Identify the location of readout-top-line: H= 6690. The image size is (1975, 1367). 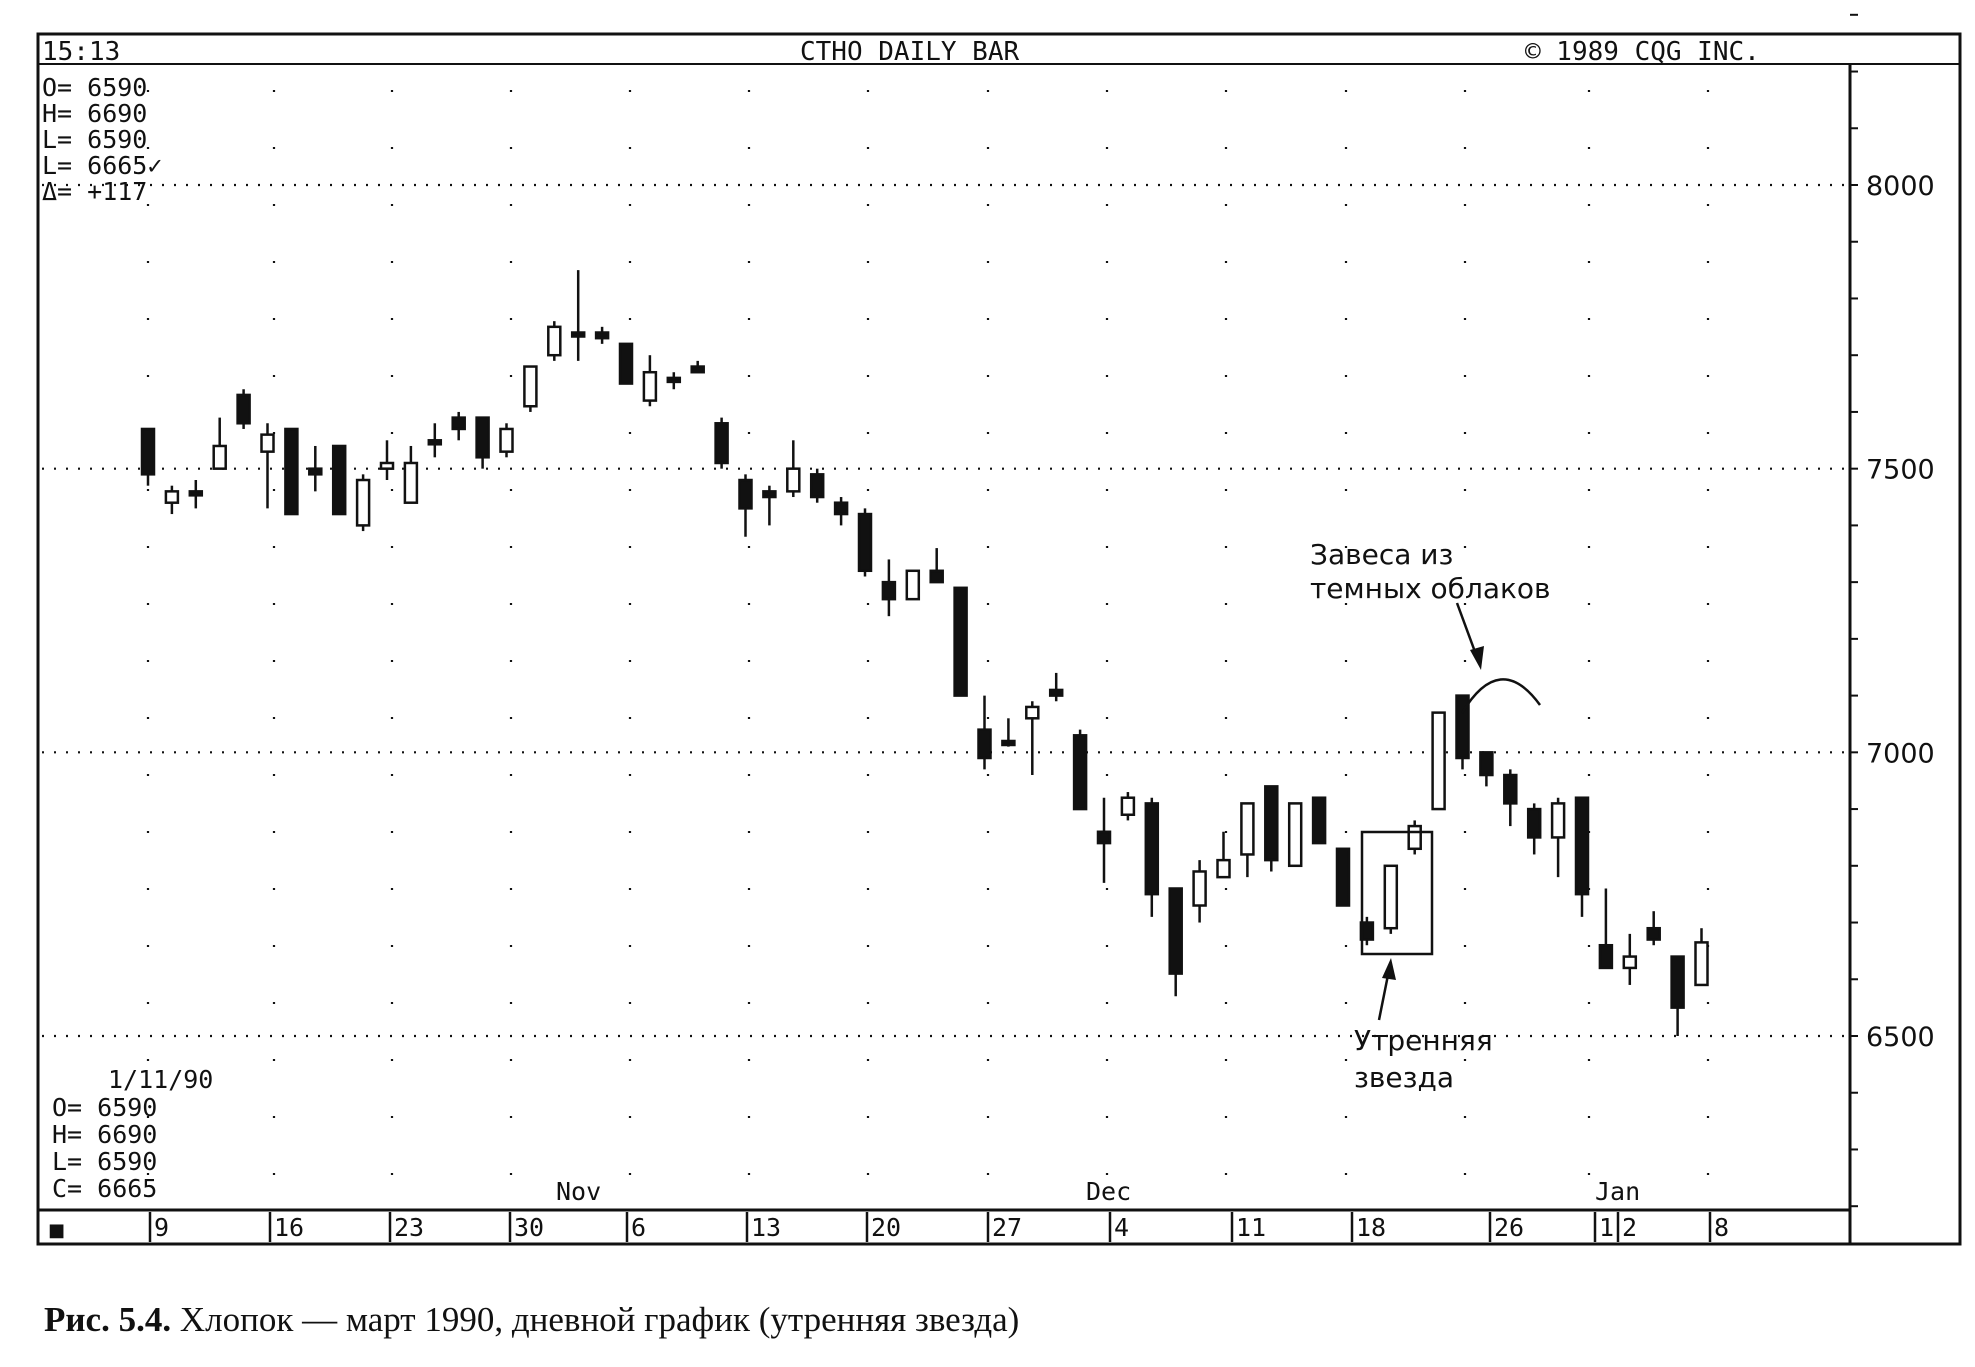
(94, 113).